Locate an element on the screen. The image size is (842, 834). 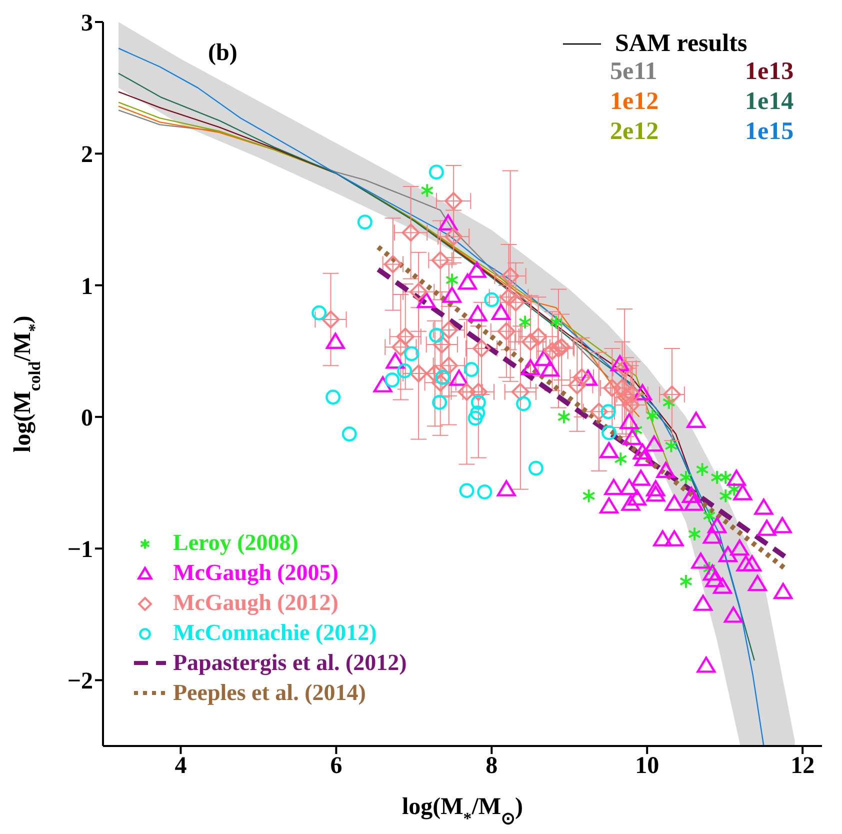
text: 1e15 is located at coordinates (769, 131).